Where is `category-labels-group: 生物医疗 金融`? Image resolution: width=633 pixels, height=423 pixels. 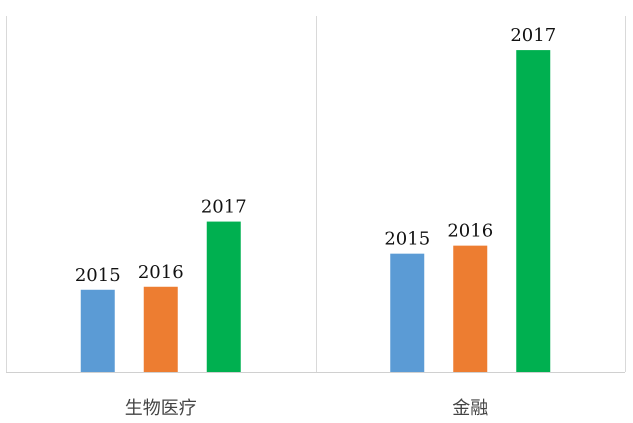
category-labels-group: 生物医疗 金融 is located at coordinates (307, 408).